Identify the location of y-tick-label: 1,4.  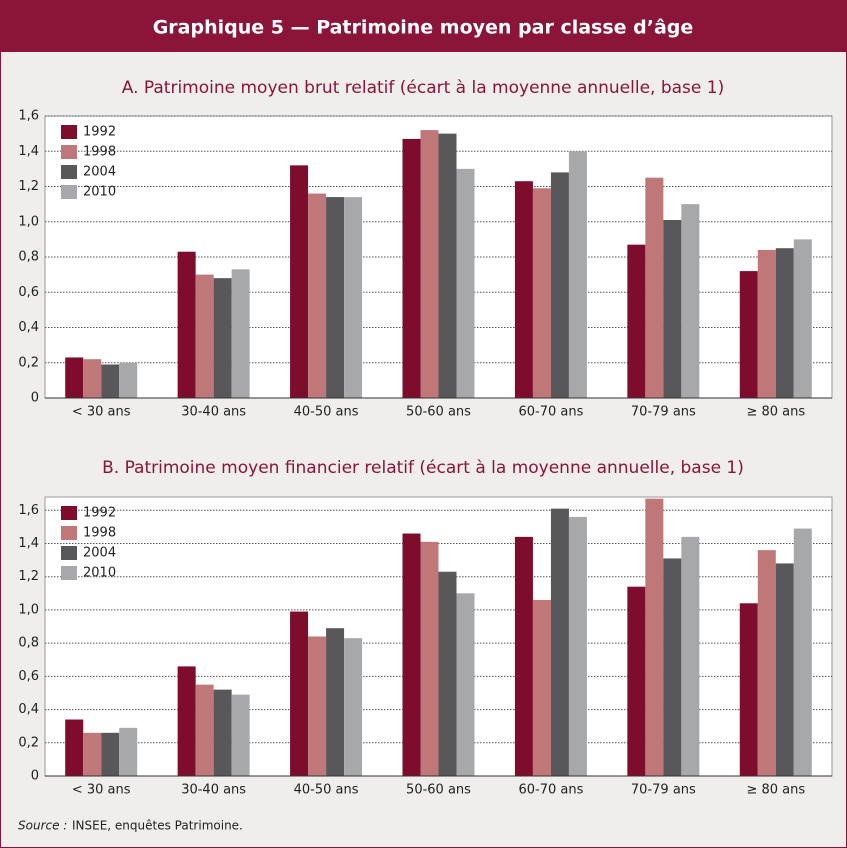
(28, 151).